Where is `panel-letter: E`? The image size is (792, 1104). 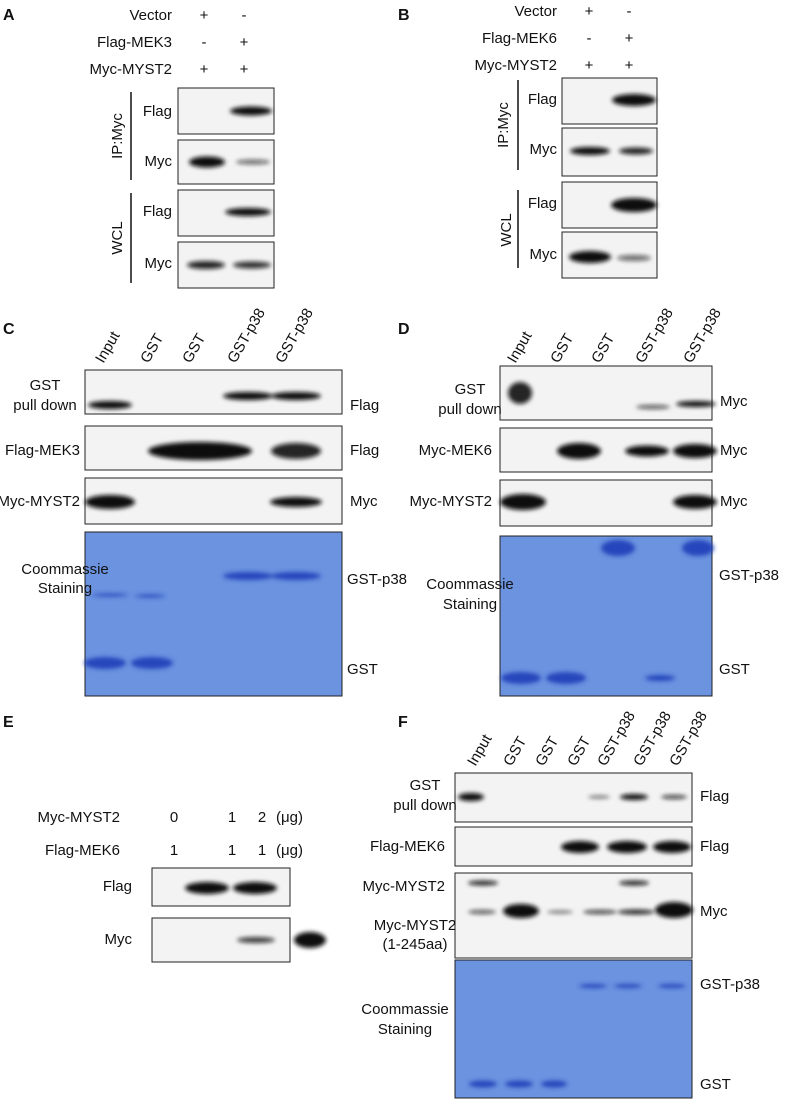 panel-letter: E is located at coordinates (8, 722).